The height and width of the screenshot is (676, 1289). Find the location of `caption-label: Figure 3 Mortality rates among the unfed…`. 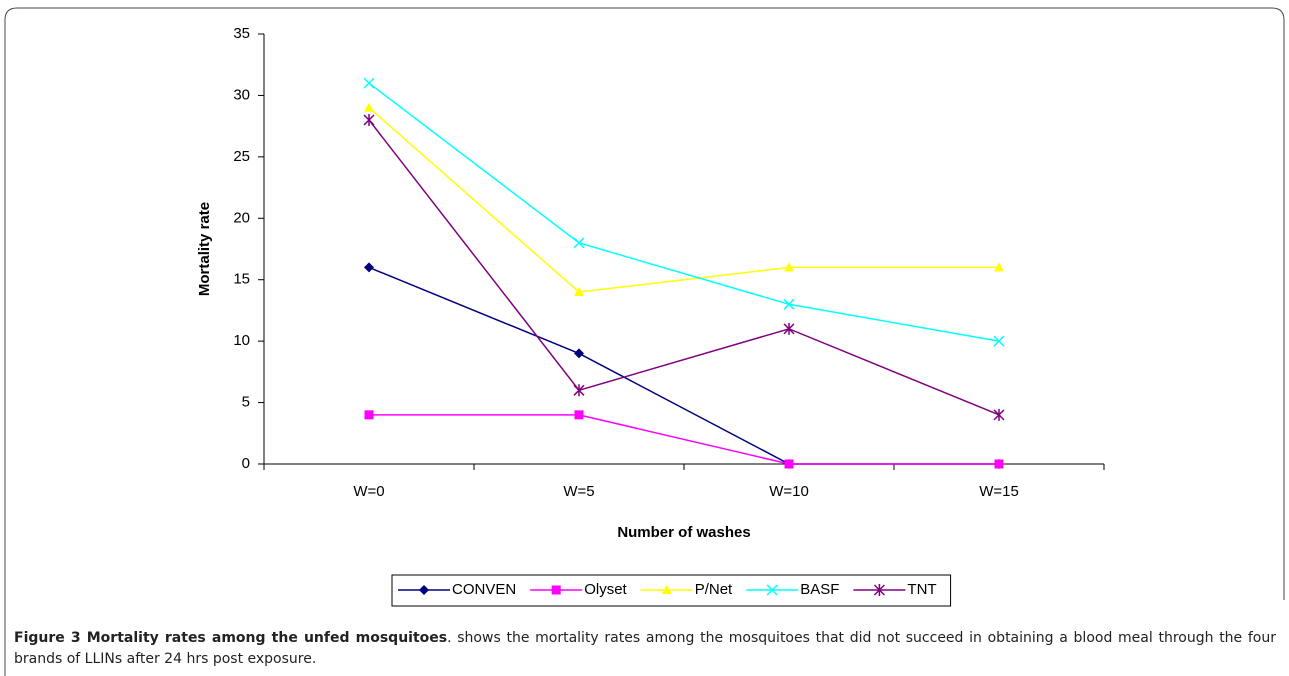

caption-label: Figure 3 Mortality rates among the unfed… is located at coordinates (231, 638).